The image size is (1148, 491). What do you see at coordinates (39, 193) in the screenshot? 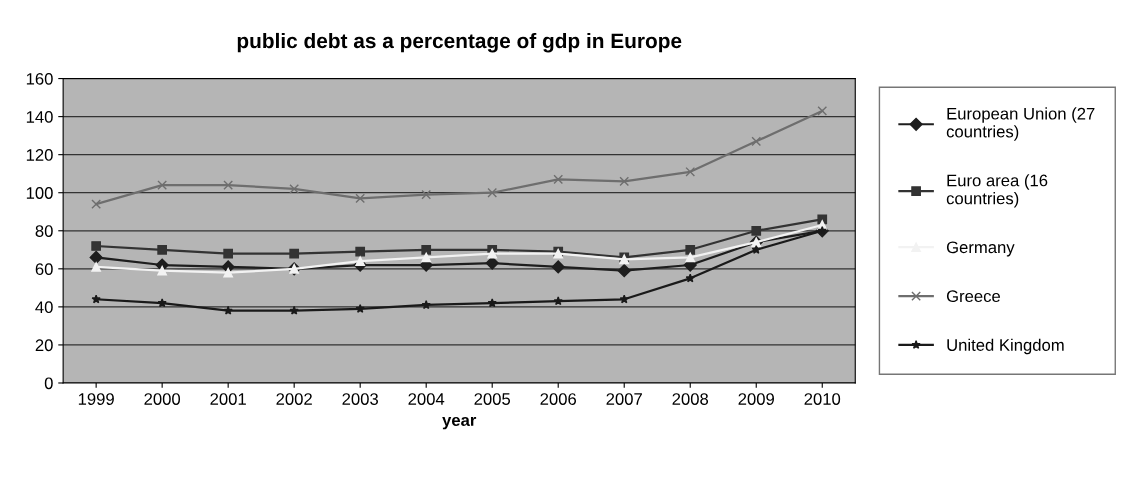
I see `y-tick-label: 100` at bounding box center [39, 193].